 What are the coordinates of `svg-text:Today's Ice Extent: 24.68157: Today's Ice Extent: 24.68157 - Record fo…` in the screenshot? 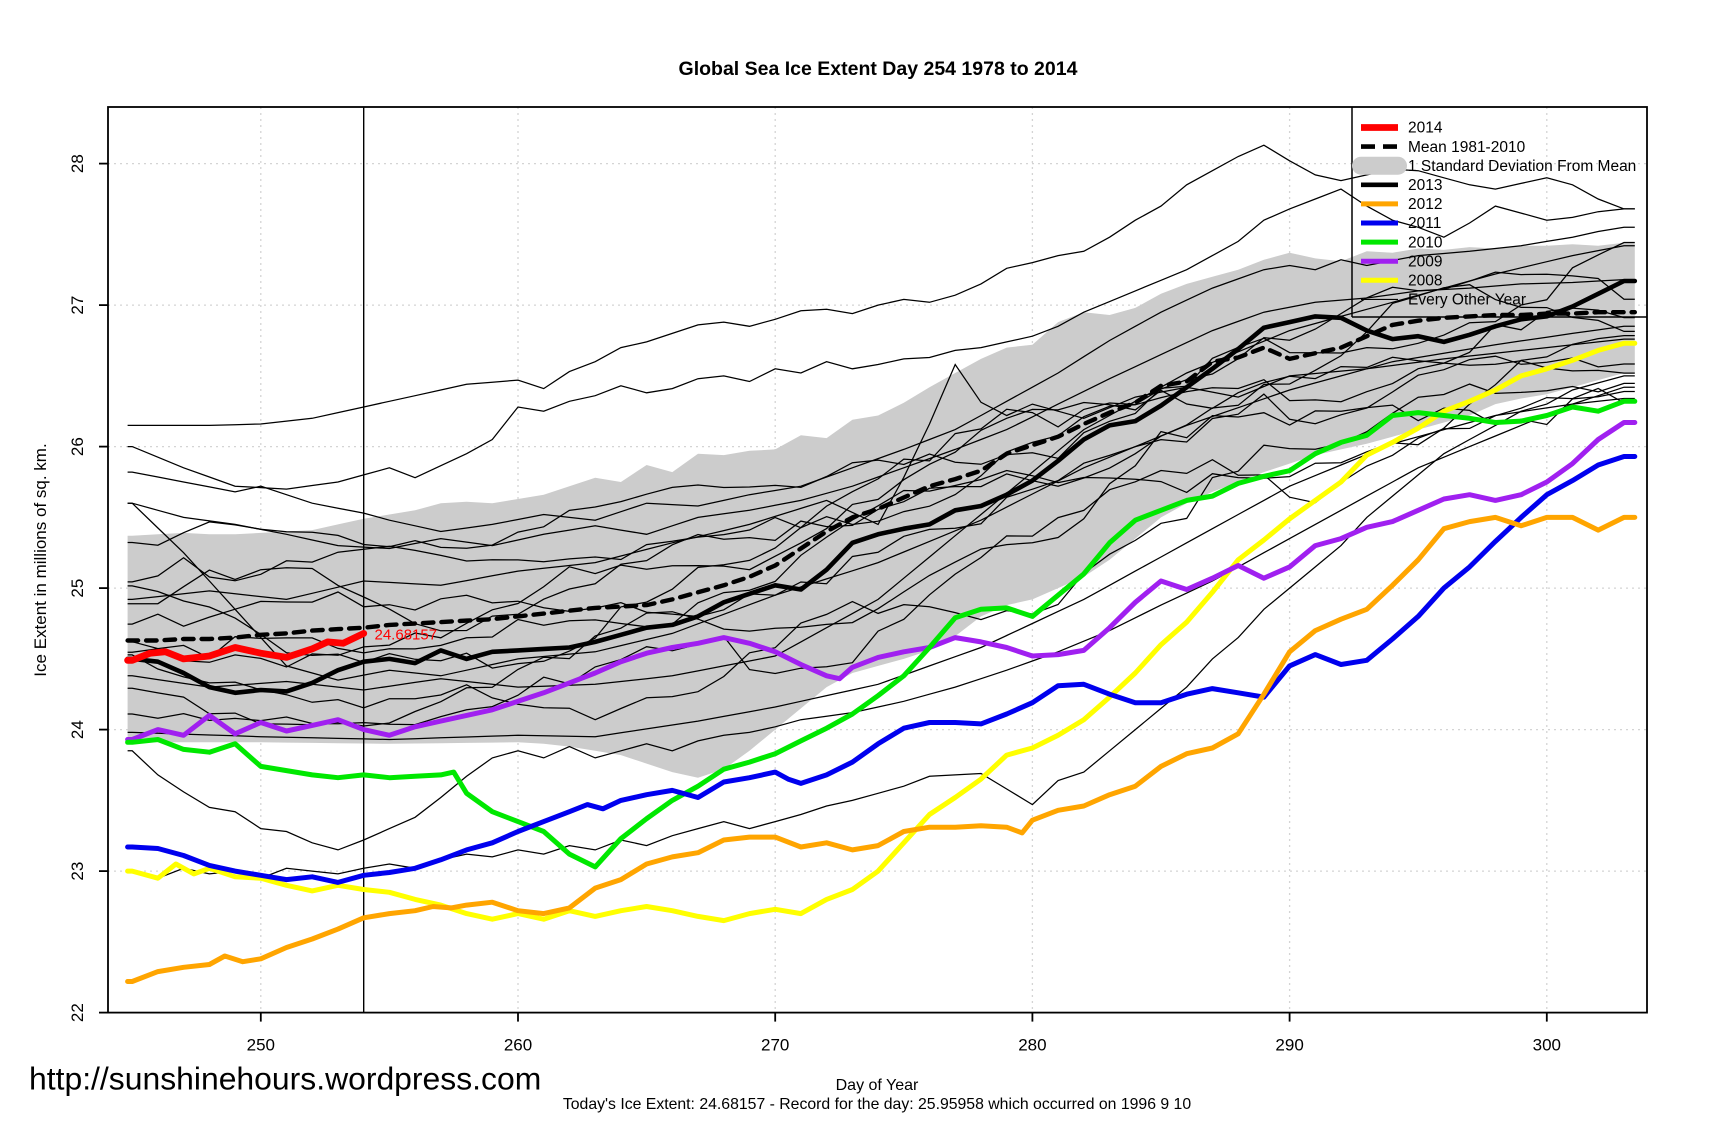 It's located at (877, 1104).